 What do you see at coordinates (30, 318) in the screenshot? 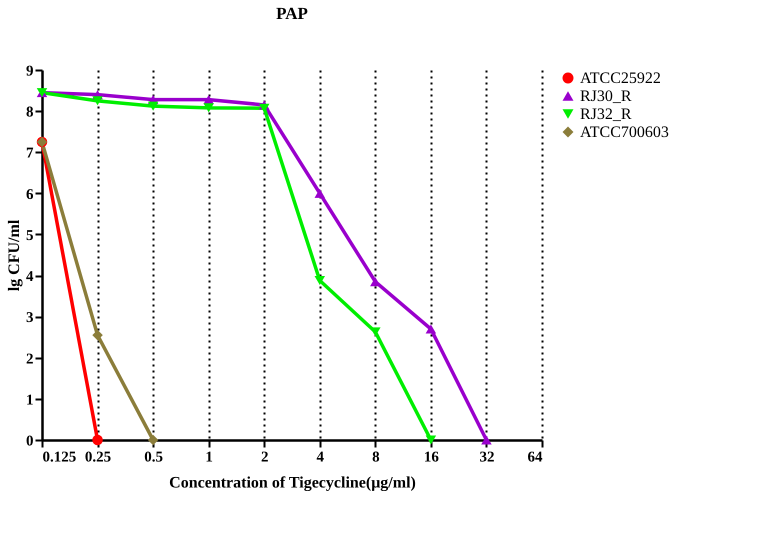
I see `y-tick-label: 3` at bounding box center [30, 318].